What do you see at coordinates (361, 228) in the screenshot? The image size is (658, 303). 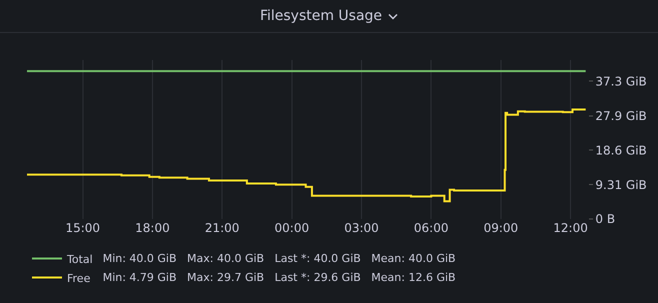 I see `x-tick-label: 03:00` at bounding box center [361, 228].